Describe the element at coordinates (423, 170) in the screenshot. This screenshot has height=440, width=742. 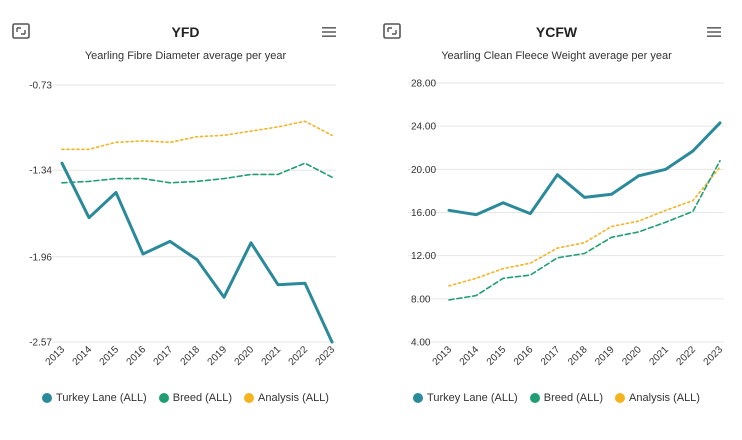
I see `y-tick-label: 20.00` at that location.